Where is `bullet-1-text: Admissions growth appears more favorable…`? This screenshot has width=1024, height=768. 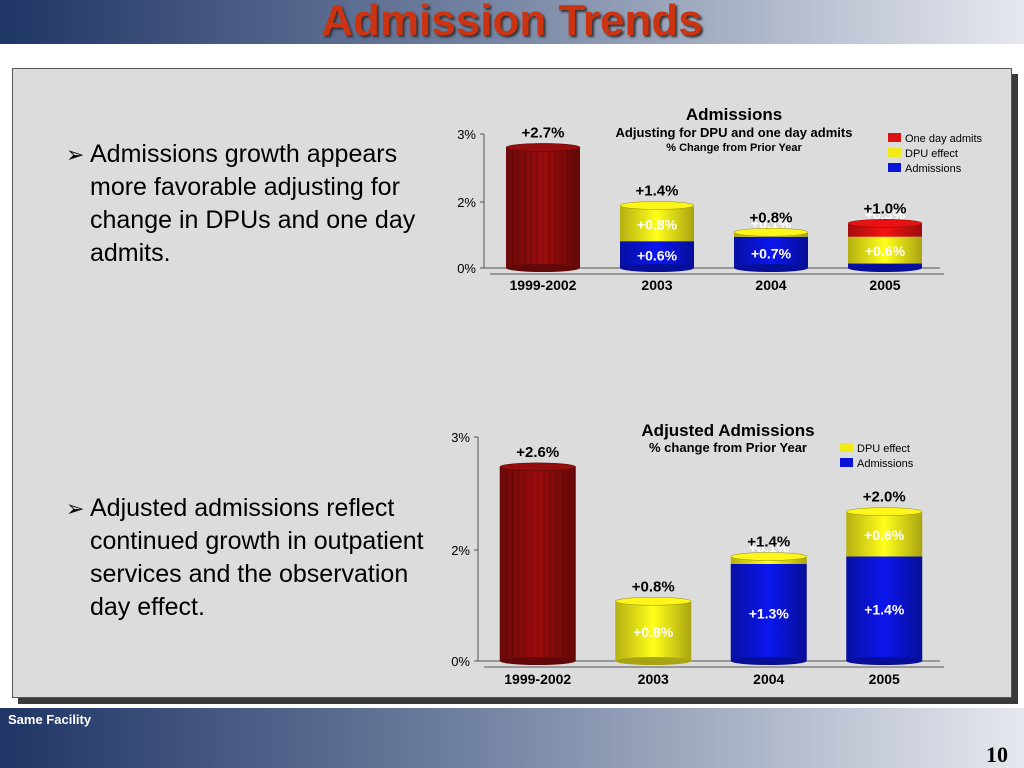 bullet-1-text: Admissions growth appears more favorable… is located at coordinates (253, 203).